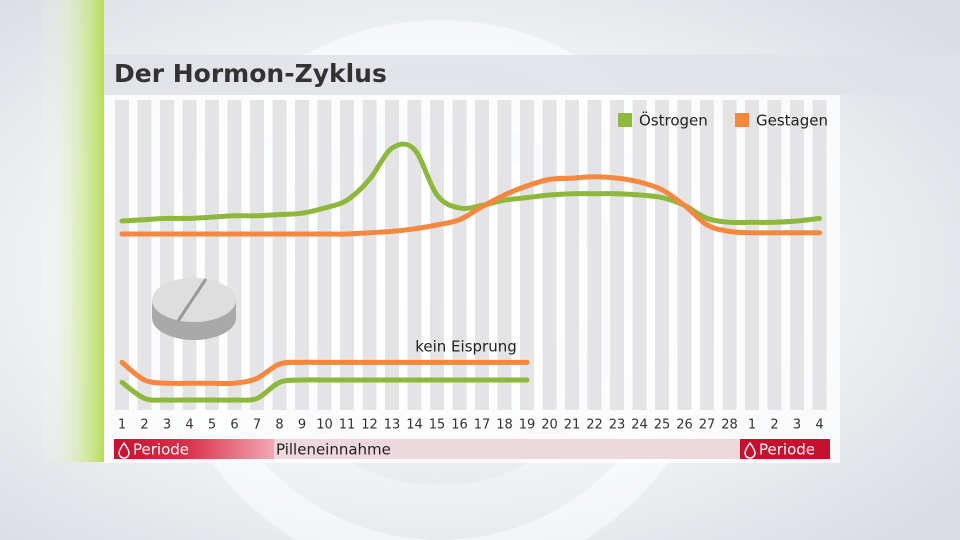 The height and width of the screenshot is (540, 960). I want to click on x-tick-label: 5, so click(212, 425).